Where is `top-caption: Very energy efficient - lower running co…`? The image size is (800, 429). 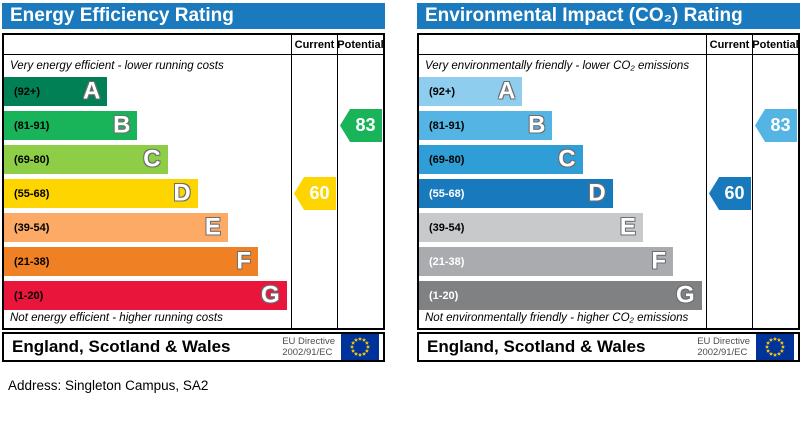 top-caption: Very energy efficient - lower running co… is located at coordinates (117, 66).